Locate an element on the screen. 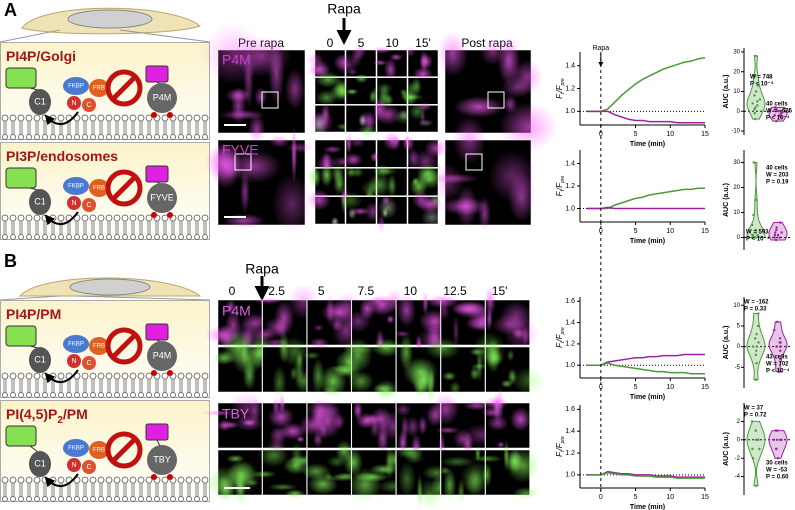 The width and height of the screenshot is (795, 510). label-part: pre is located at coordinates (563, 179).